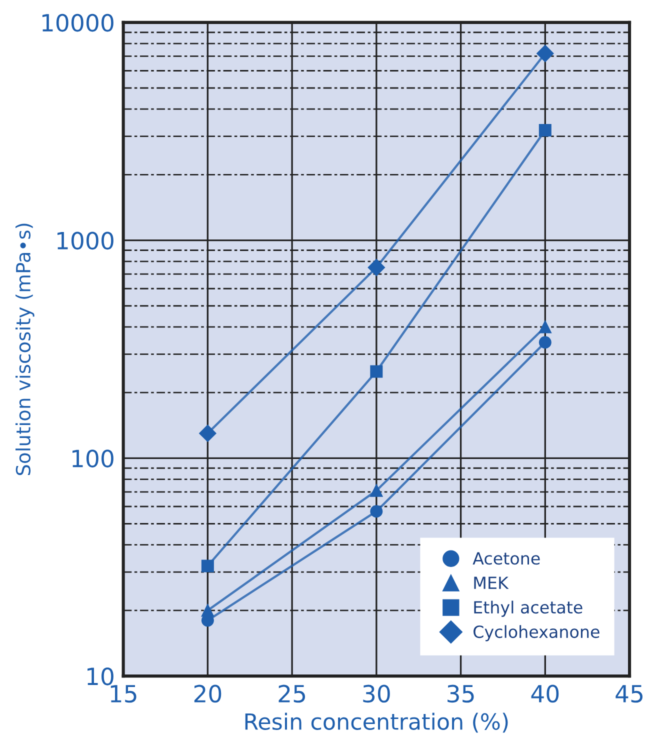 Image resolution: width=649 pixels, height=747 pixels. I want to click on x-tick-label: 45, so click(629, 694).